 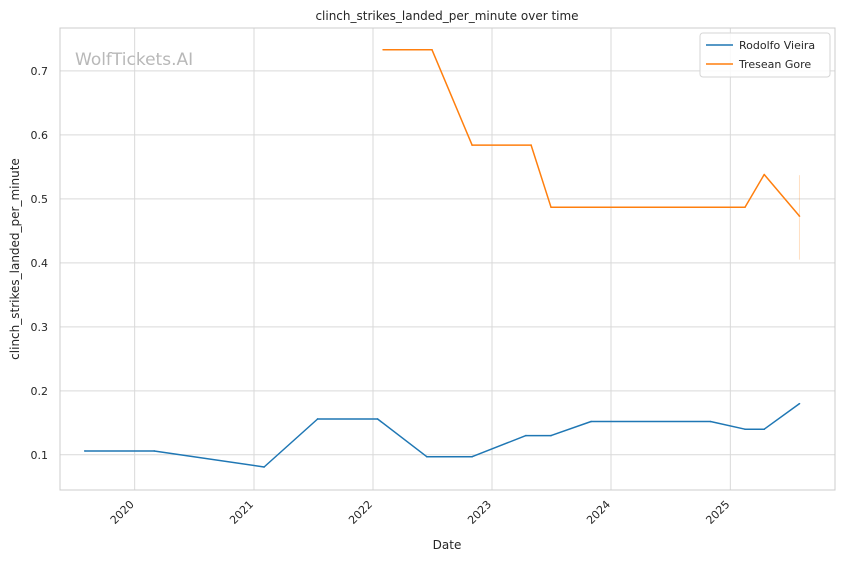 I want to click on y-axis-label: clinch_strikes_landed_per_minute, so click(x=15, y=259).